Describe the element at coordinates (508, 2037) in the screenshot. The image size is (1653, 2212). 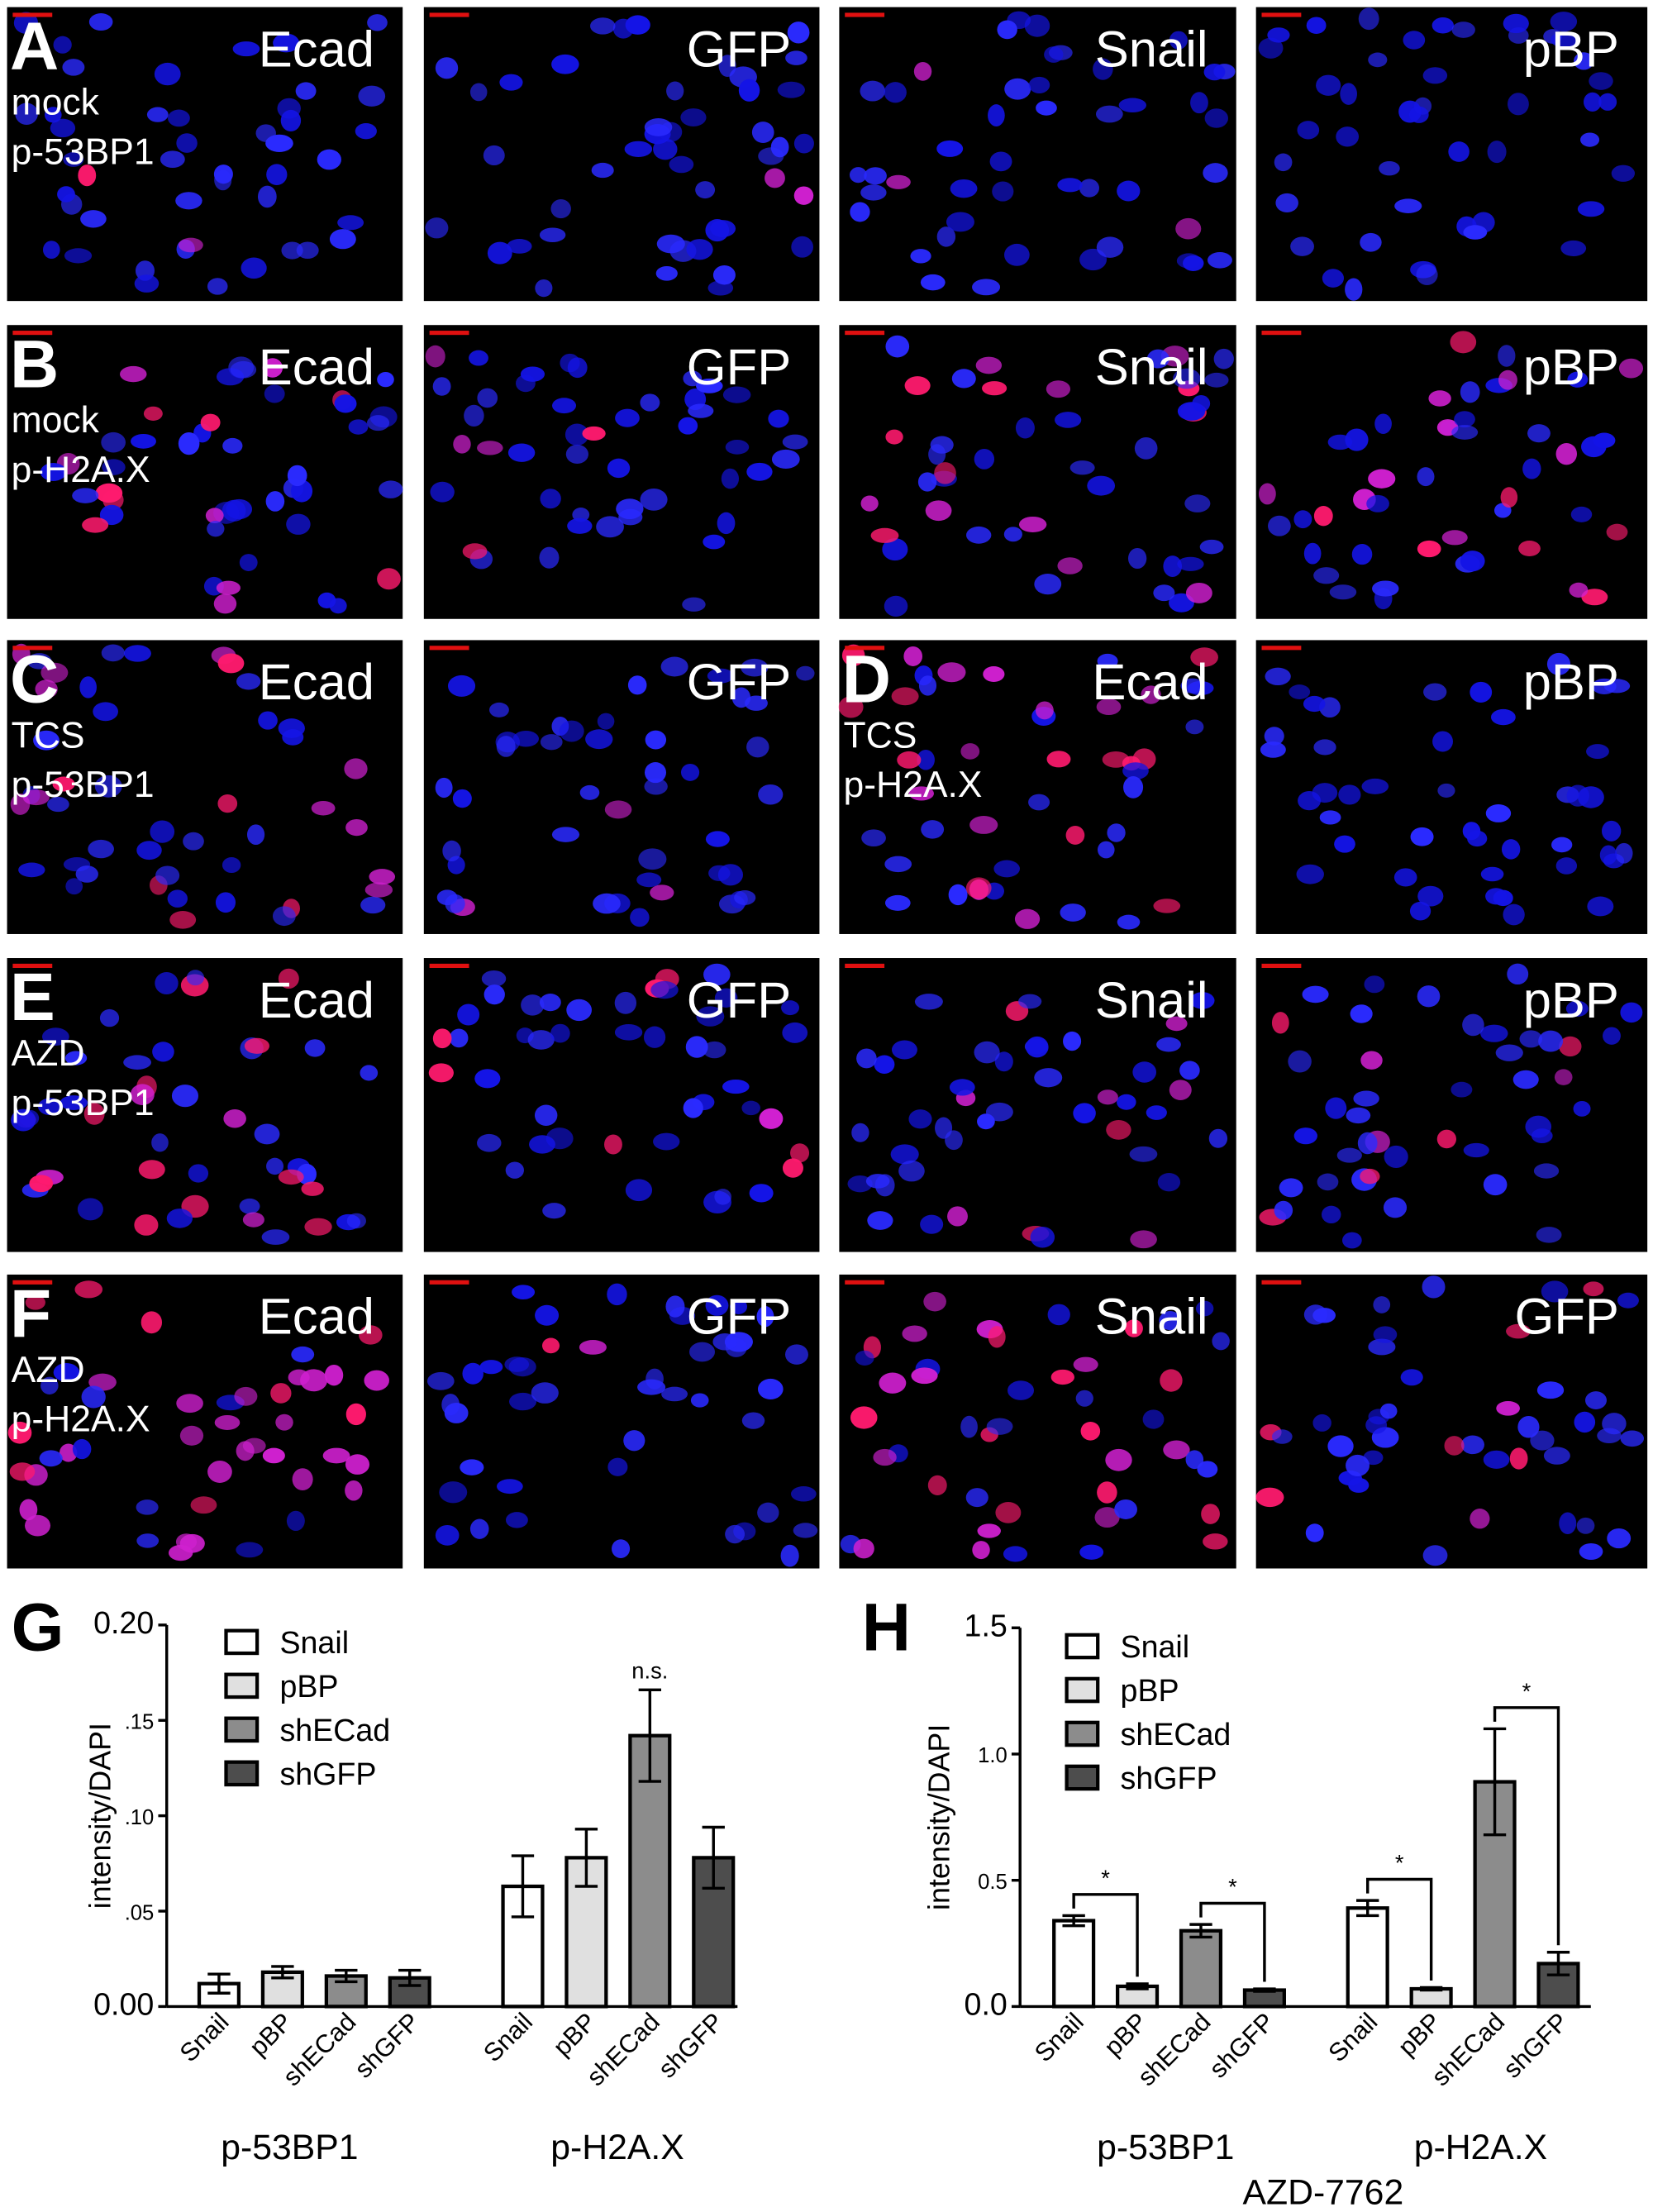
I see `x-tick-label: Snail` at that location.